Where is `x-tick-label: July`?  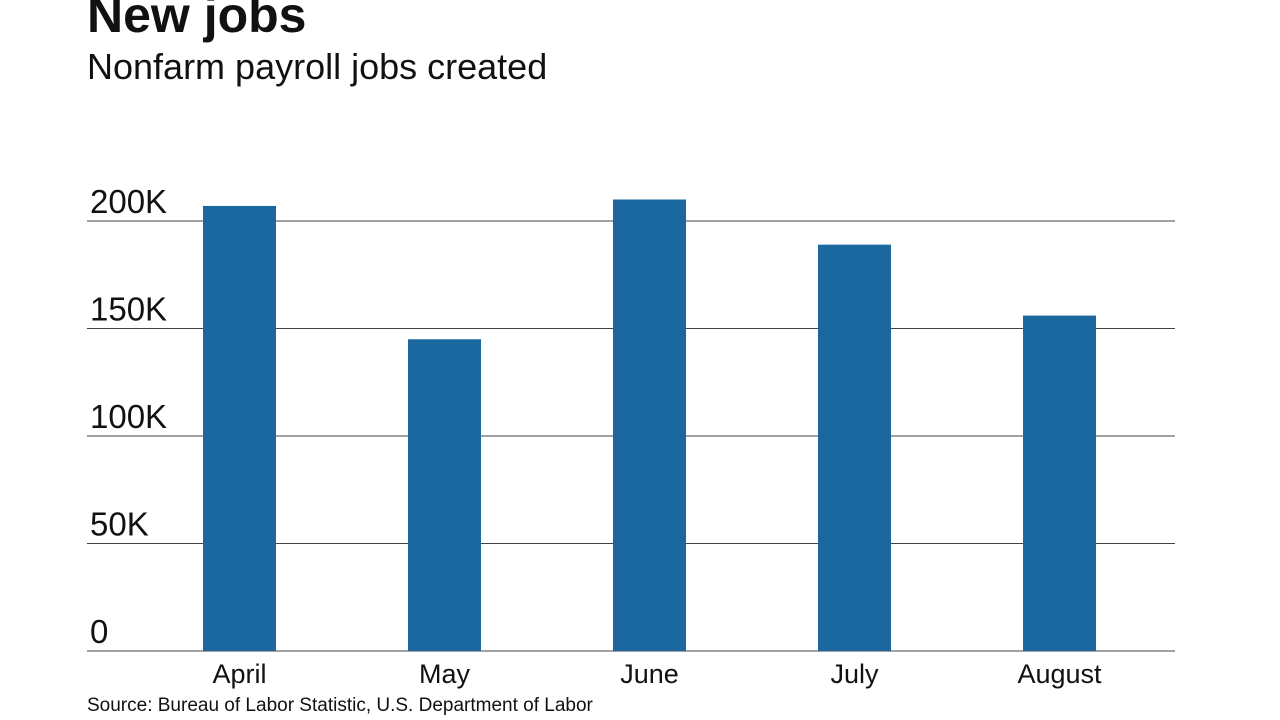
x-tick-label: July is located at coordinates (854, 674).